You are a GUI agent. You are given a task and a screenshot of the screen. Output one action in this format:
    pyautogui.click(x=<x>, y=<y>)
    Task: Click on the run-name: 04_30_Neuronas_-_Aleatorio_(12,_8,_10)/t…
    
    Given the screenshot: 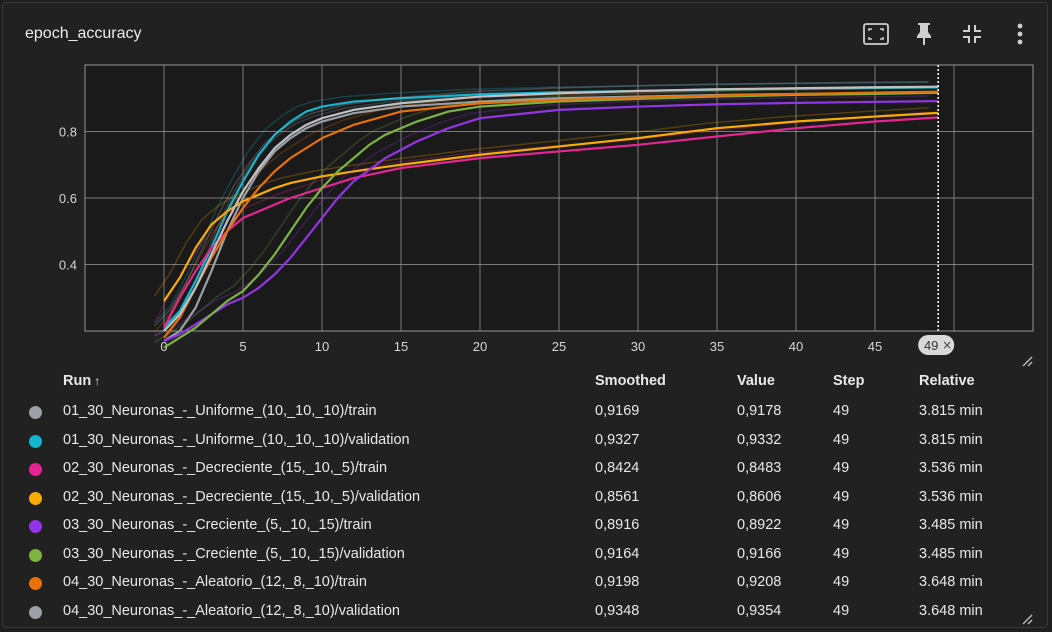 What is the action you would take?
    pyautogui.click(x=215, y=582)
    